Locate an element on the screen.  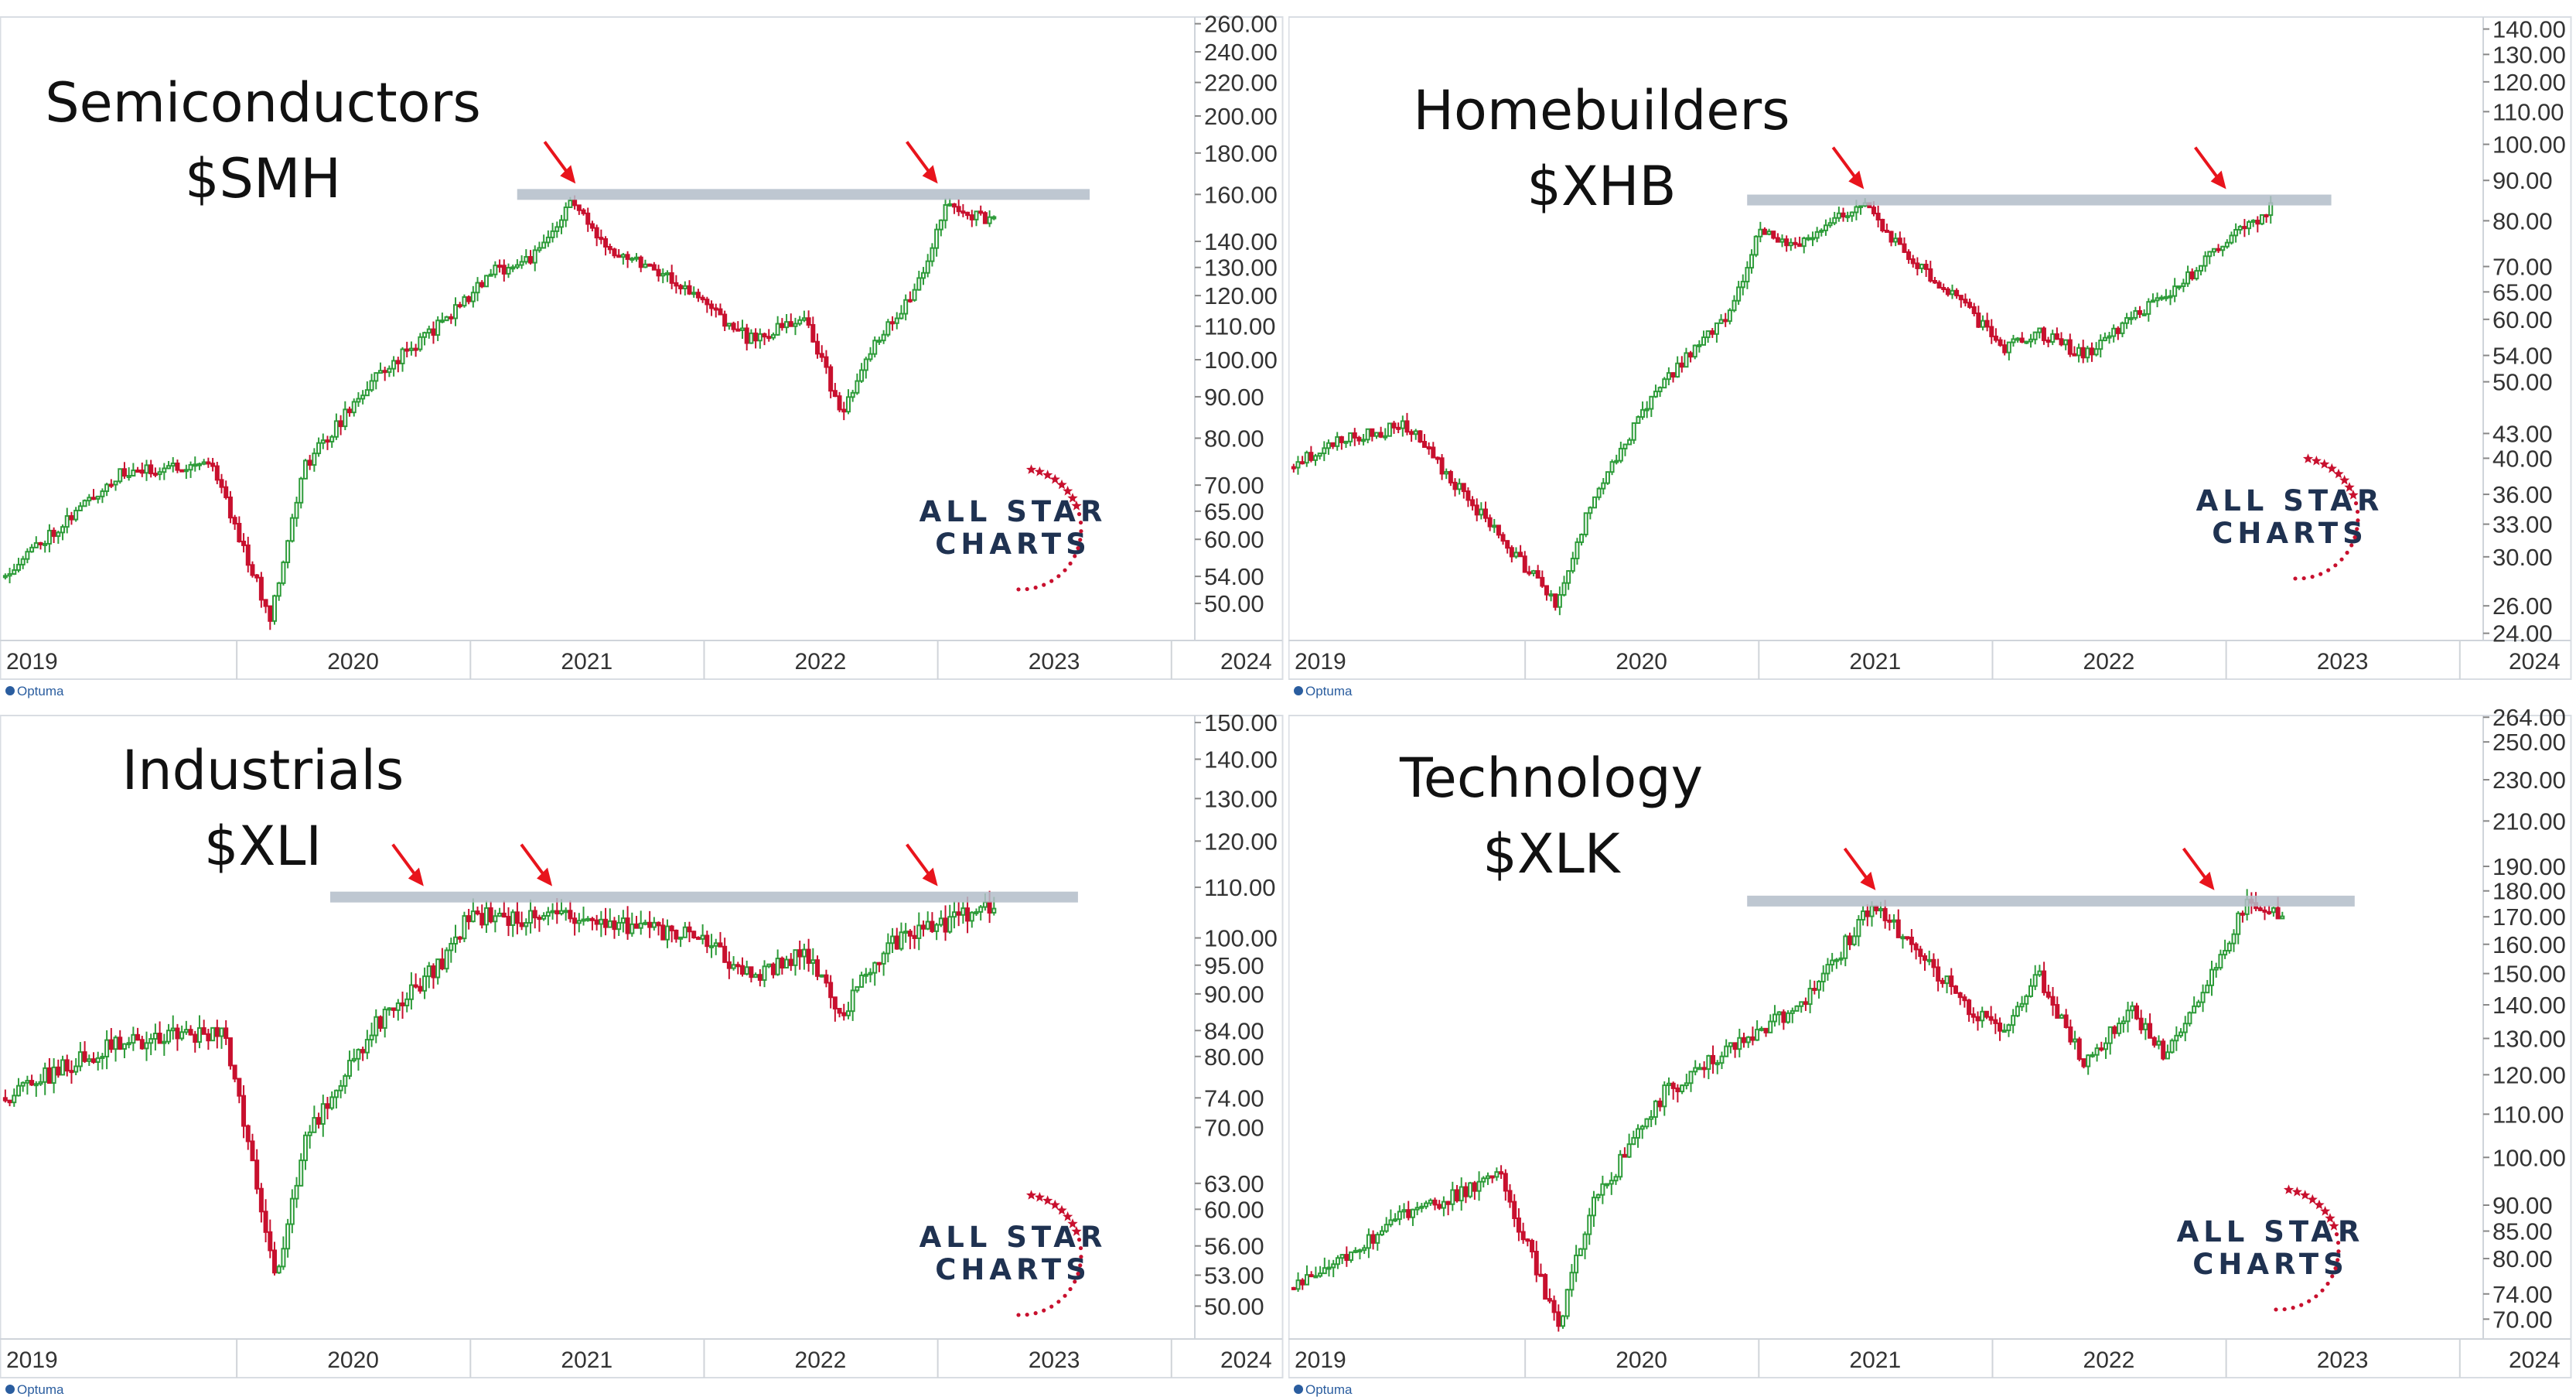
y-tick-label: 170.00 is located at coordinates (2529, 917).